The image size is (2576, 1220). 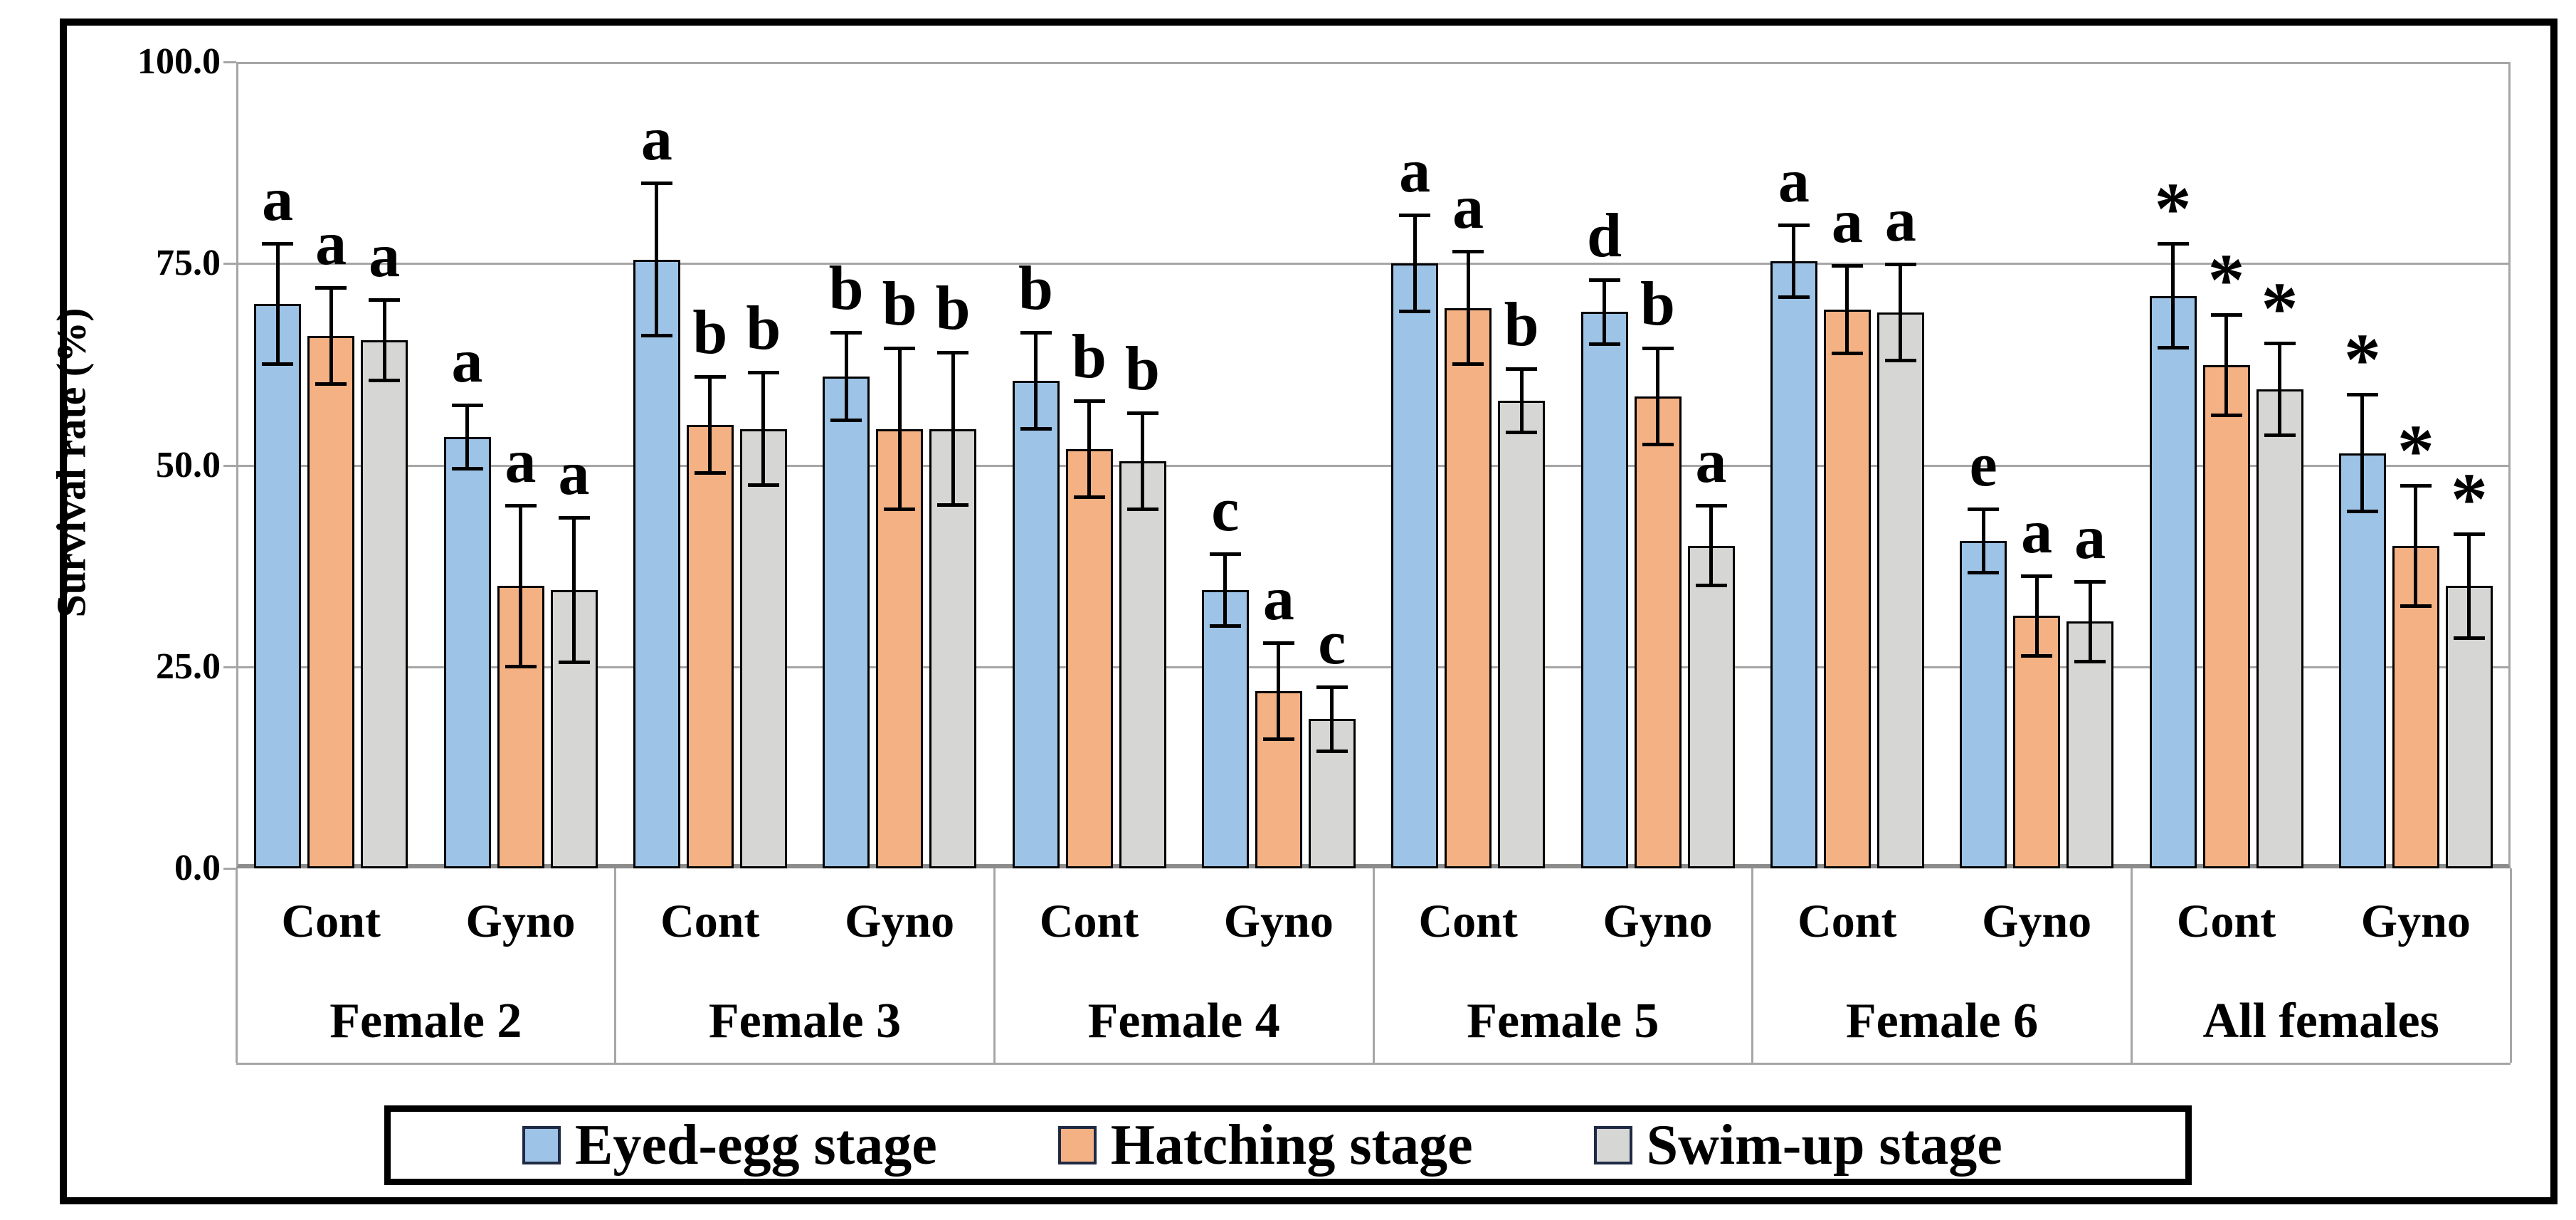 I want to click on y-tick-label: 100.0, so click(x=179, y=62).